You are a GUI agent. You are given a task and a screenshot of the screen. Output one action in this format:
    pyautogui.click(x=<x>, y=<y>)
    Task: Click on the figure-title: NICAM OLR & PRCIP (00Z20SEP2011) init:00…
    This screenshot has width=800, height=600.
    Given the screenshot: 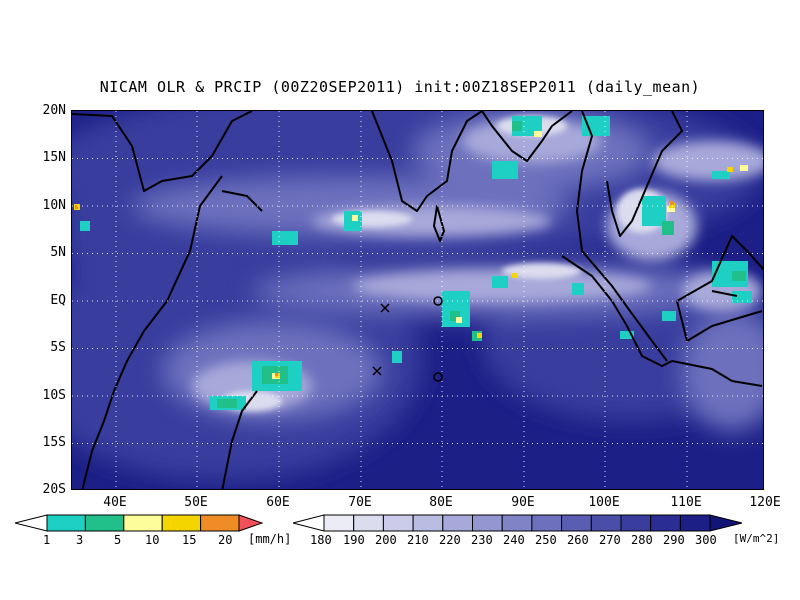 What is the action you would take?
    pyautogui.click(x=400, y=87)
    